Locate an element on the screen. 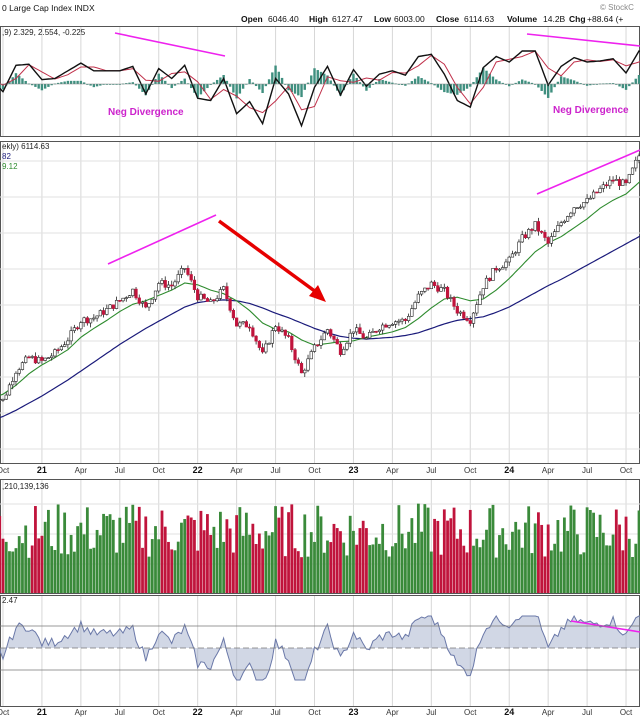  chart-title: 0 Large Cap Index INDX is located at coordinates (48, 8).